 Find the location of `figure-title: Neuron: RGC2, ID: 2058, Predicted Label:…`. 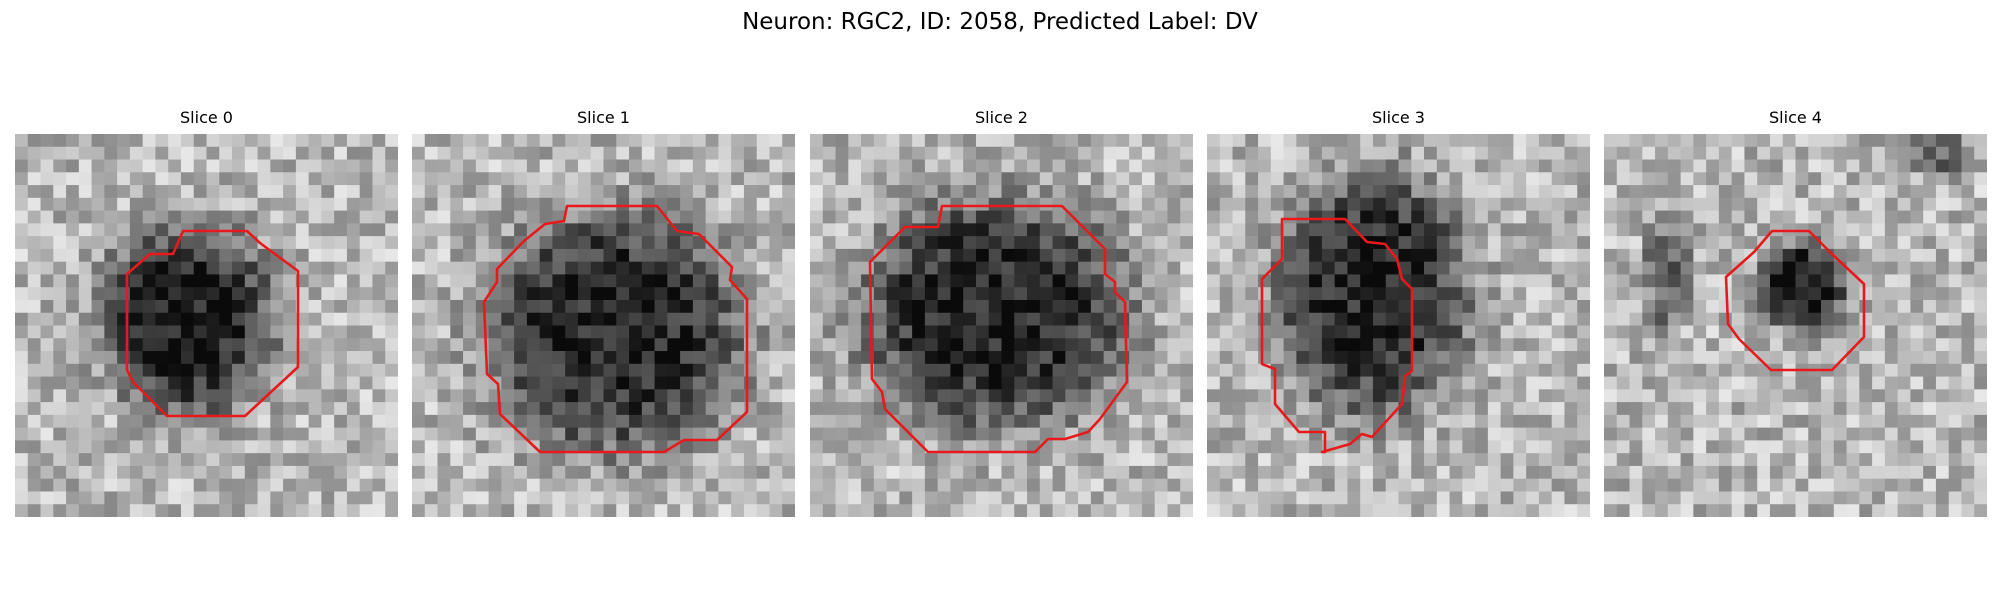

figure-title: Neuron: RGC2, ID: 2058, Predicted Label:… is located at coordinates (1000, 22).